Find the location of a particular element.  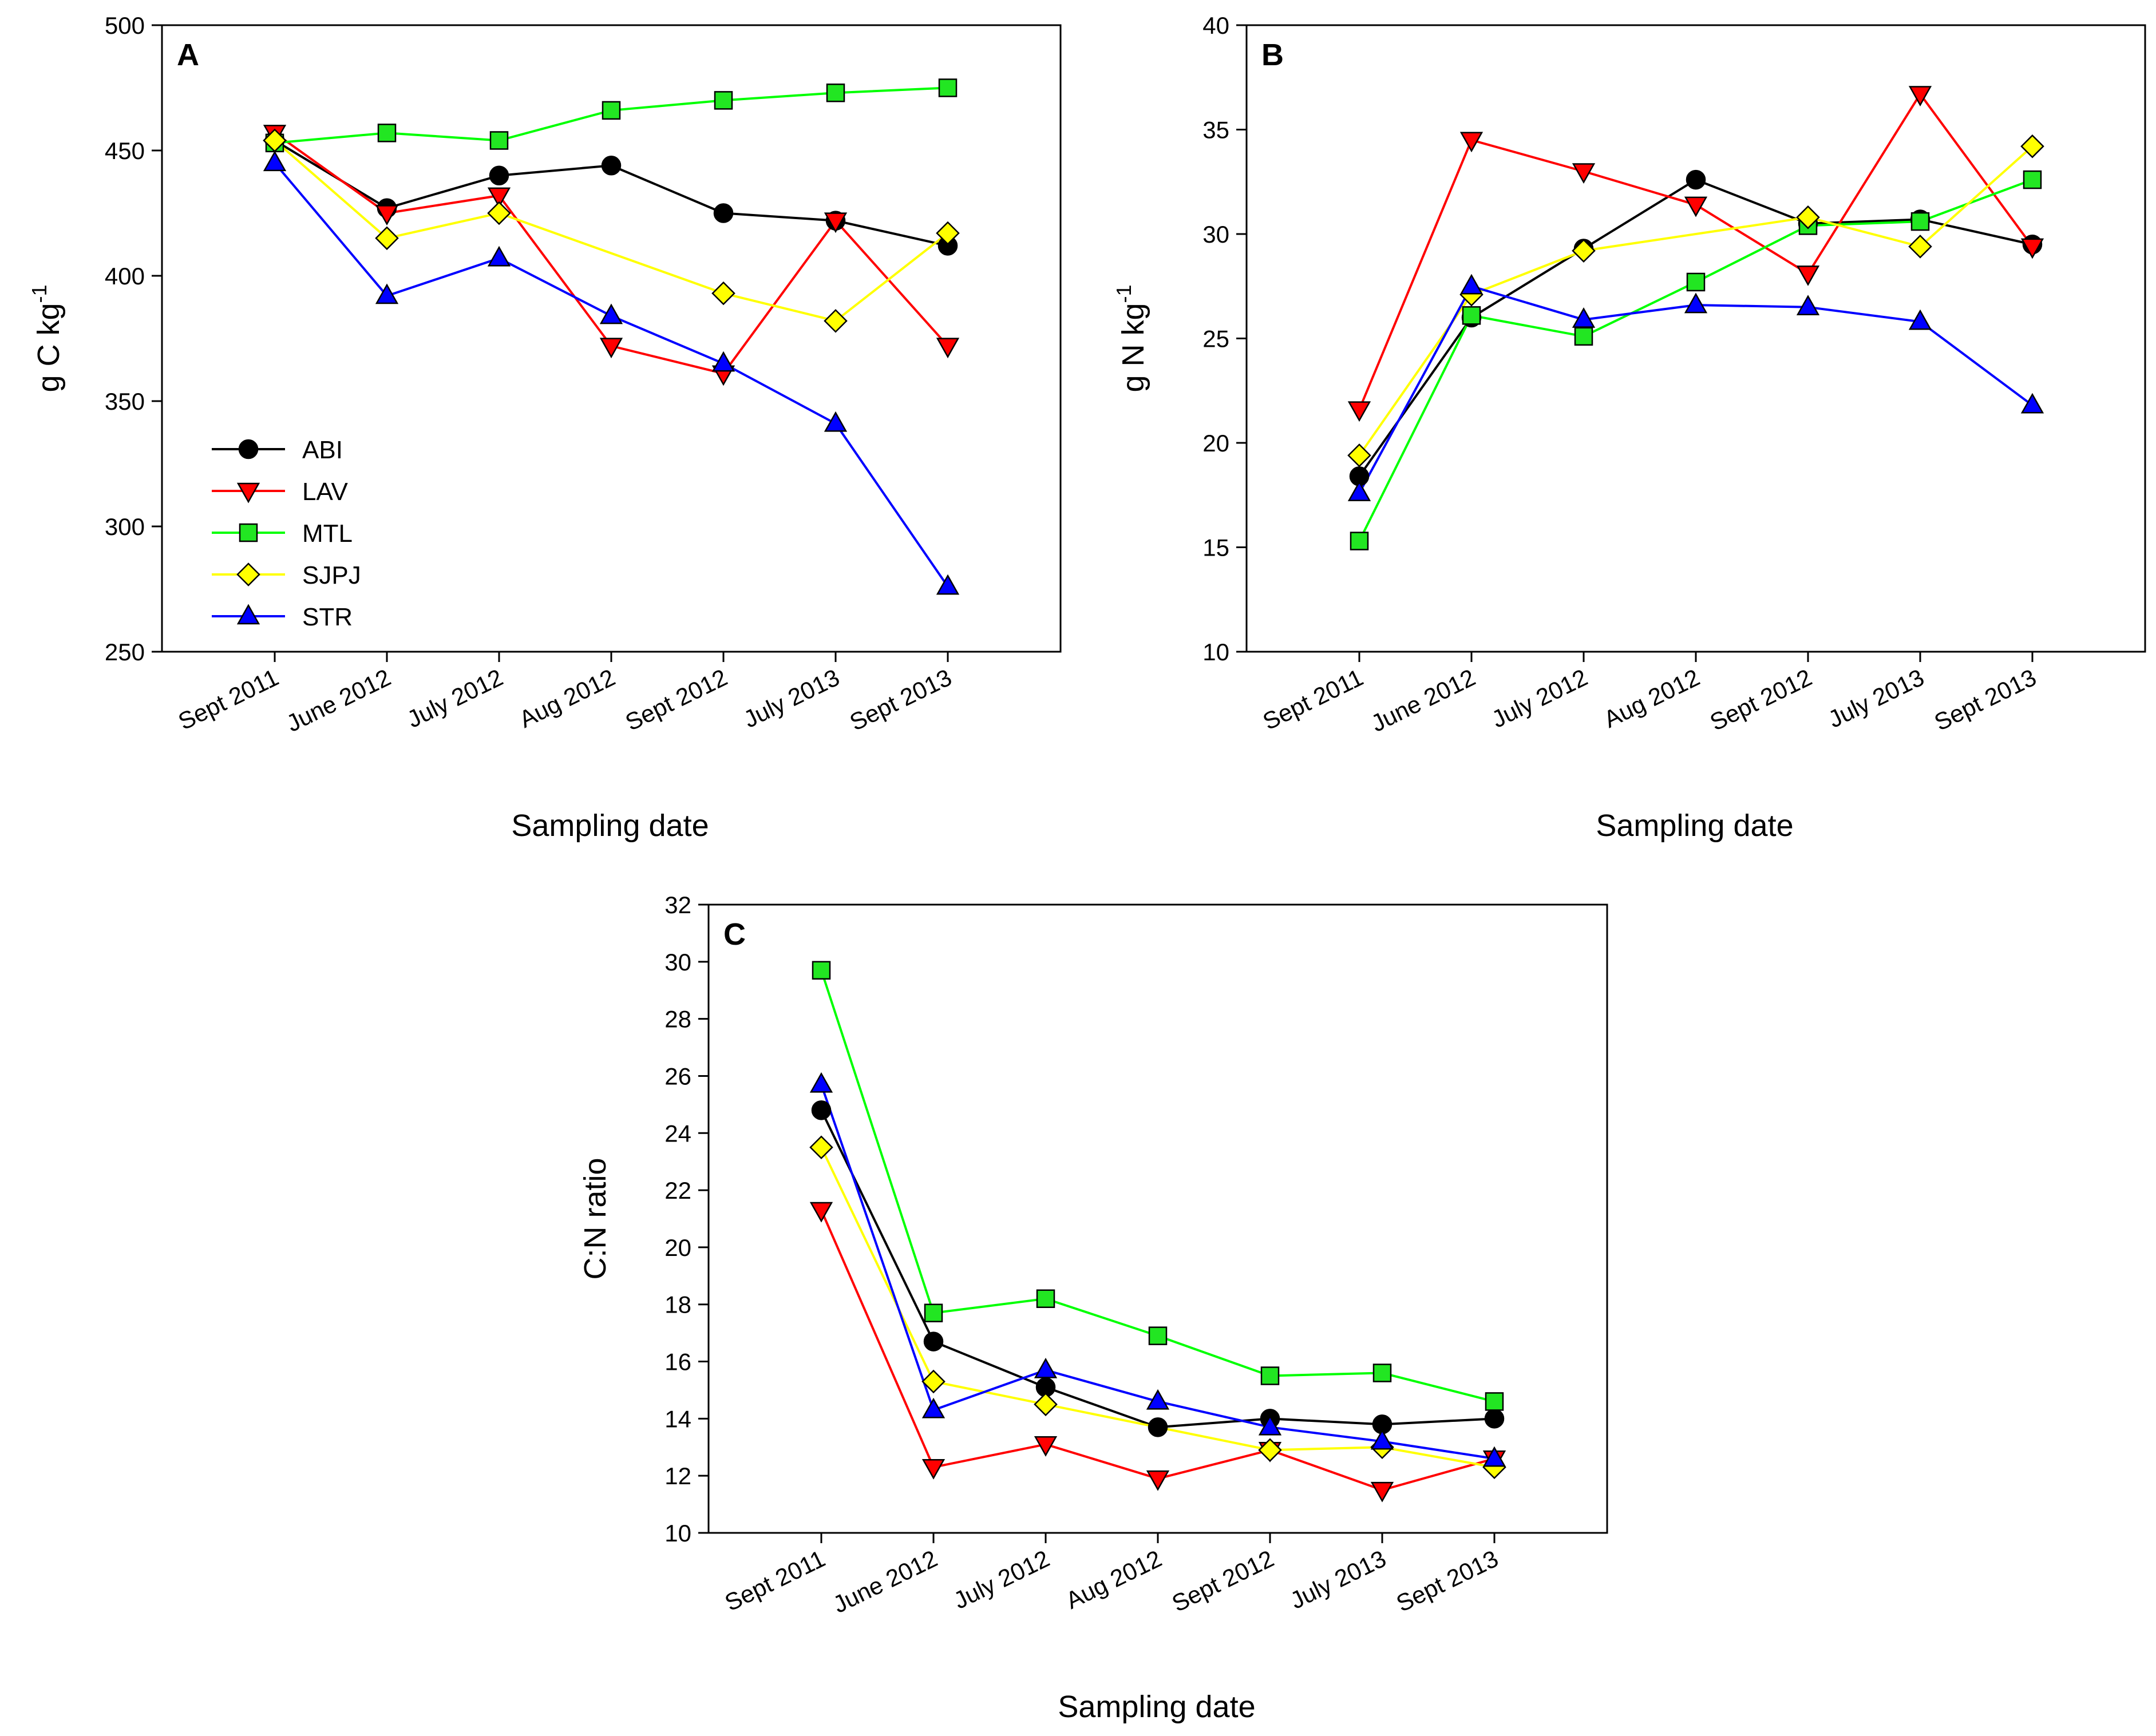

panel-a-x-axis-title: Sampling date is located at coordinates (610, 825).